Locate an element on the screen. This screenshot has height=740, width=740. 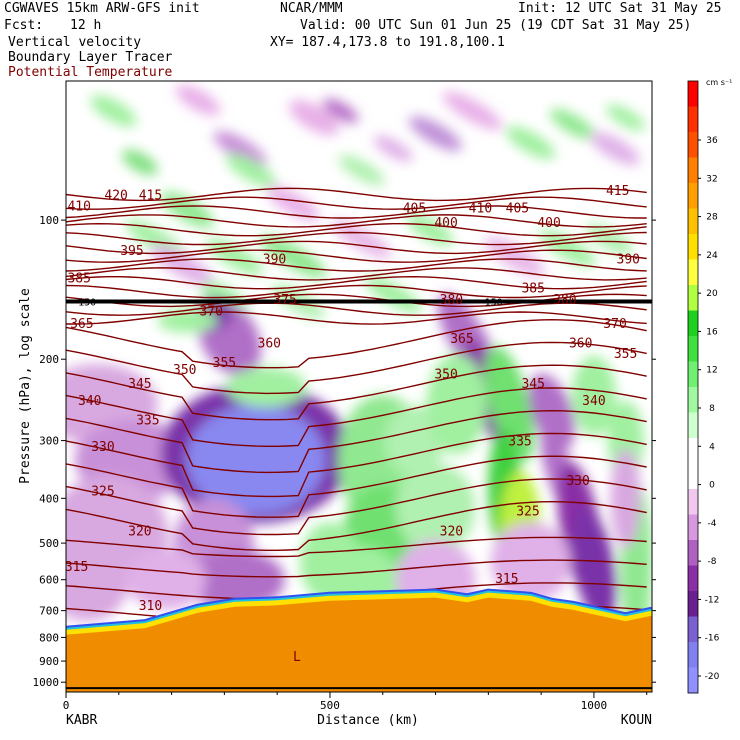
colorbar-tick-label: 12 is located at coordinates (711, 371).